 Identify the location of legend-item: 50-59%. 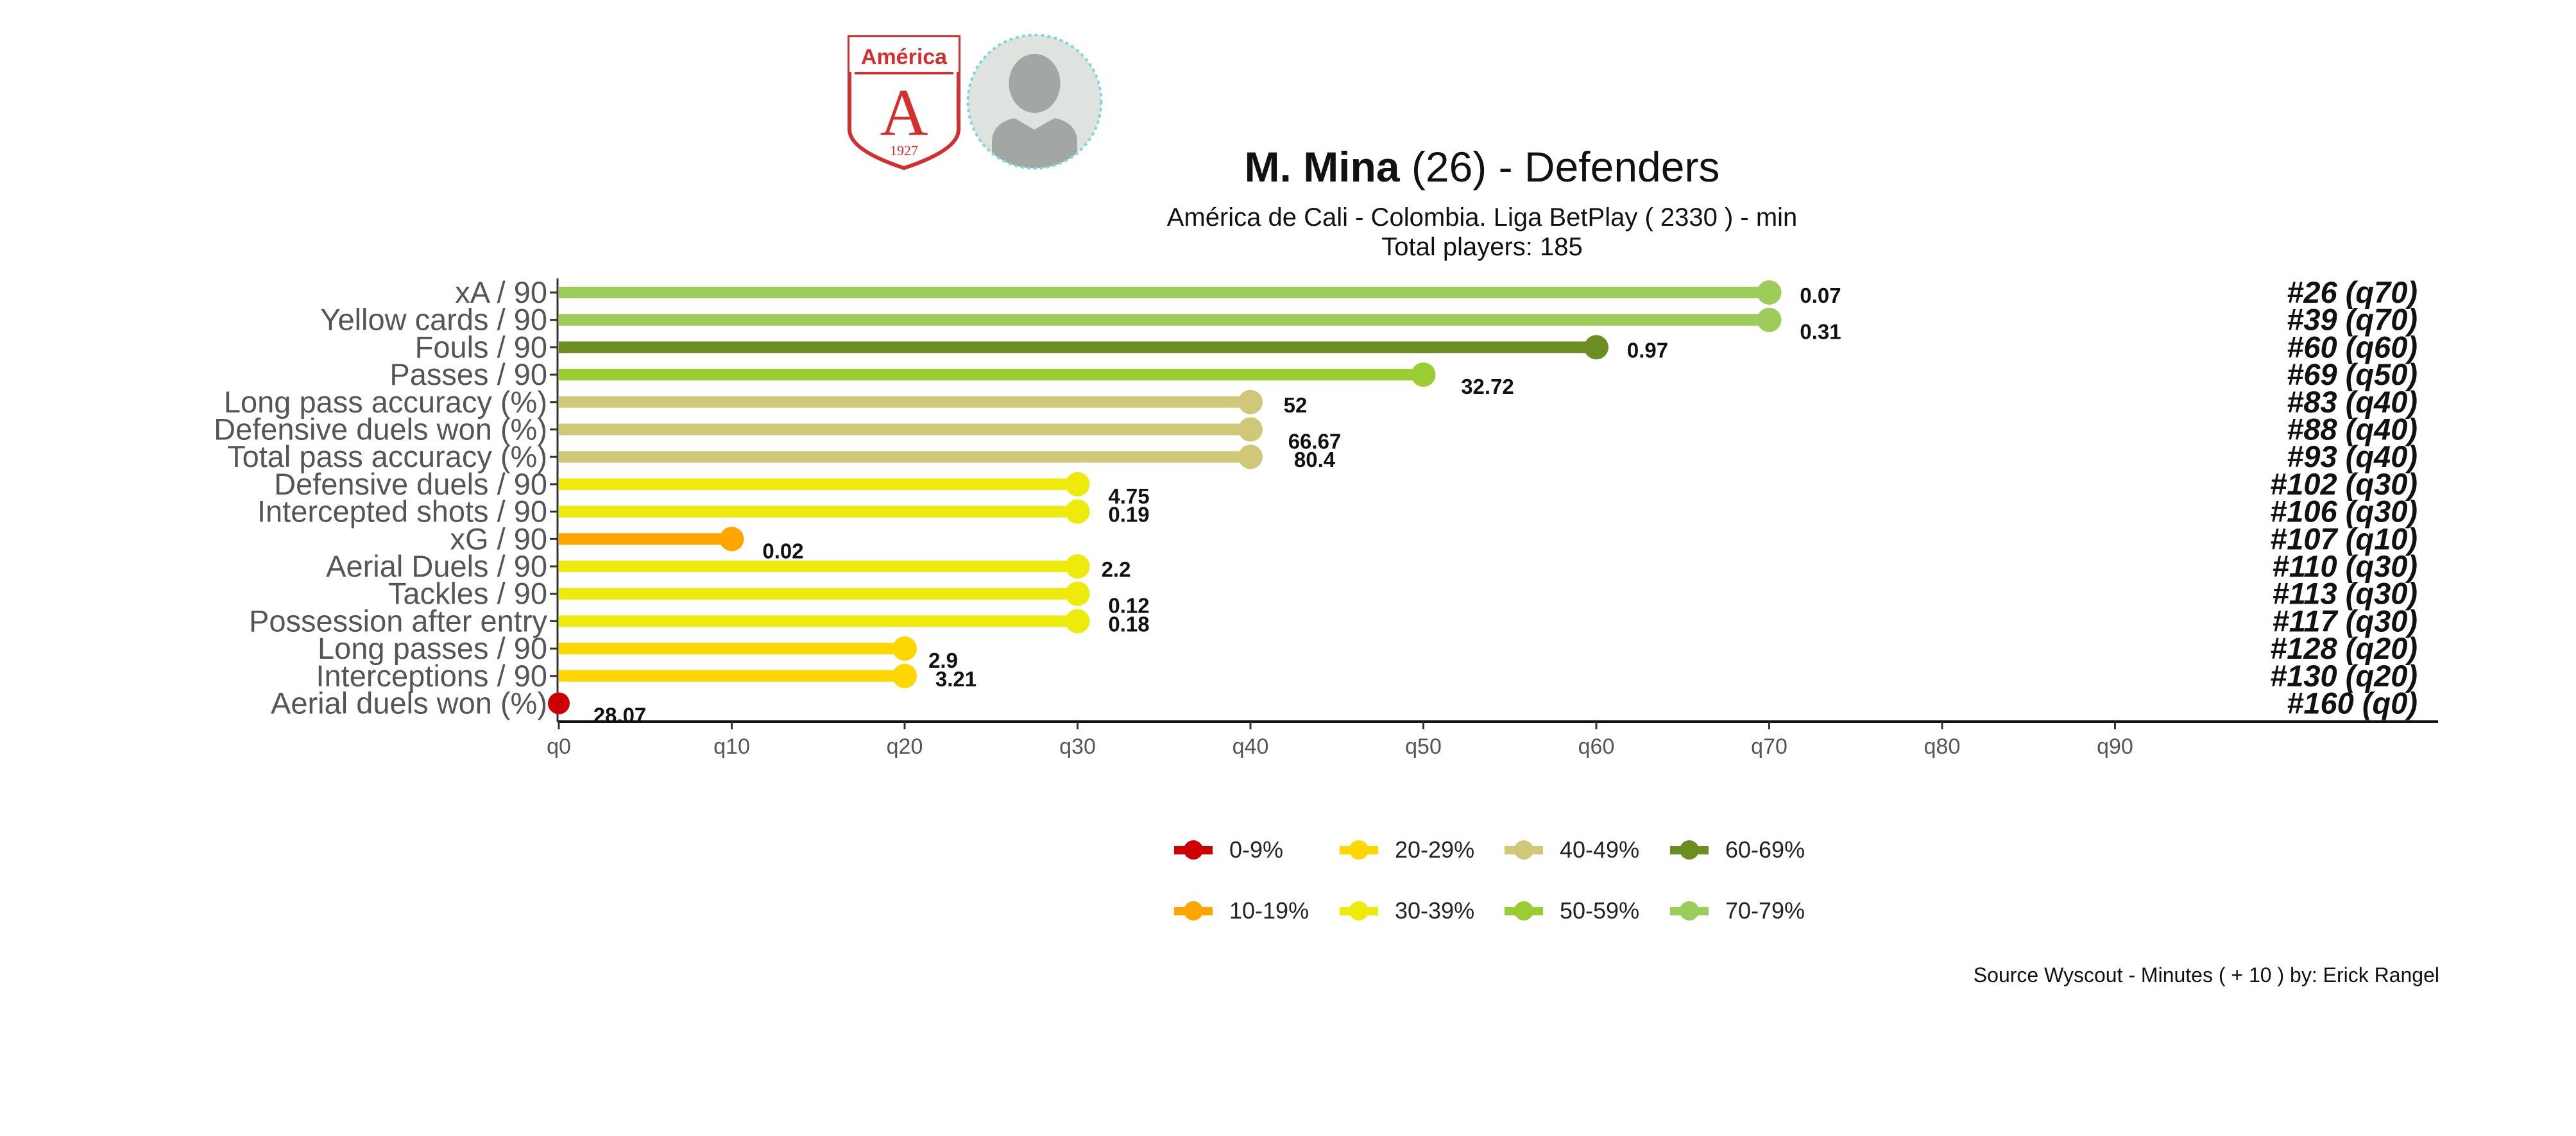
(1572, 911).